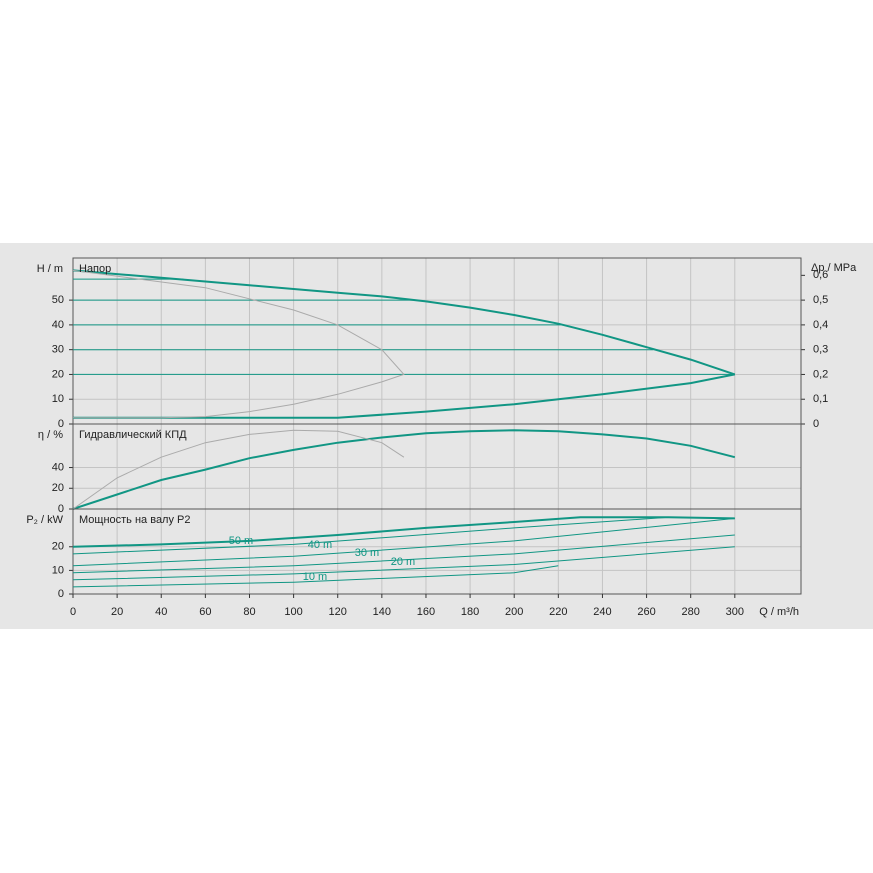  What do you see at coordinates (735, 612) in the screenshot?
I see `x-tick-label: 300` at bounding box center [735, 612].